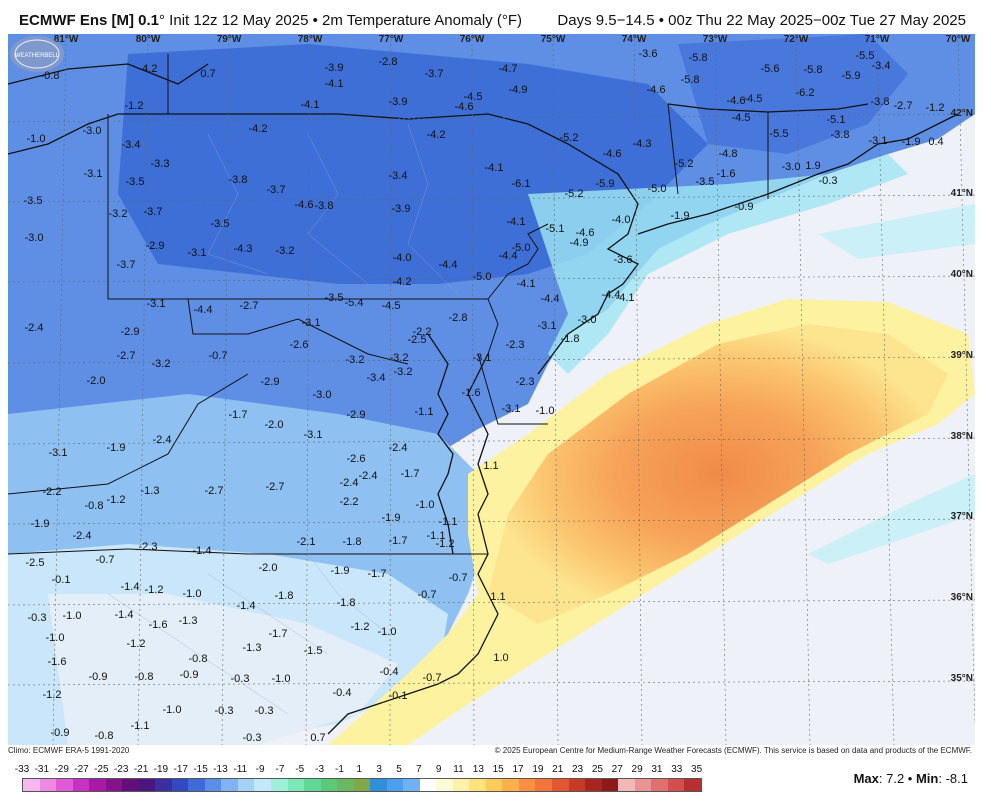 Image resolution: width=984 pixels, height=808 pixels. I want to click on anomaly-value: -3.1, so click(878, 141).